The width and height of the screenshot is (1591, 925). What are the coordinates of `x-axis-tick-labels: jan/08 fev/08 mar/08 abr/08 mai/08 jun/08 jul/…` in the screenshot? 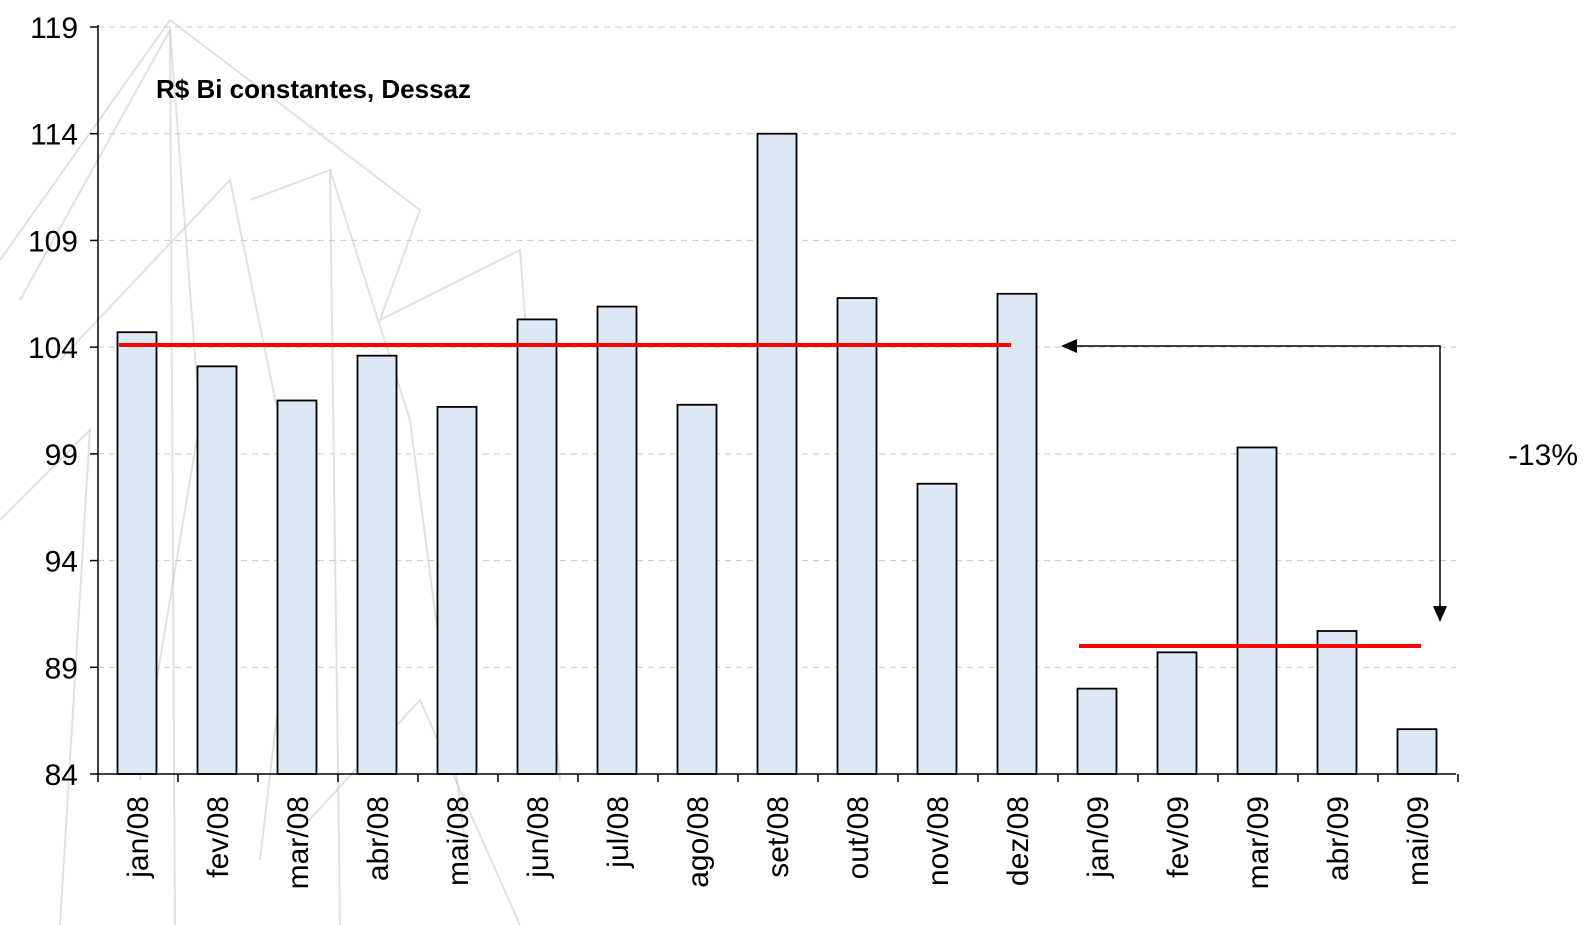 It's located at (778, 842).